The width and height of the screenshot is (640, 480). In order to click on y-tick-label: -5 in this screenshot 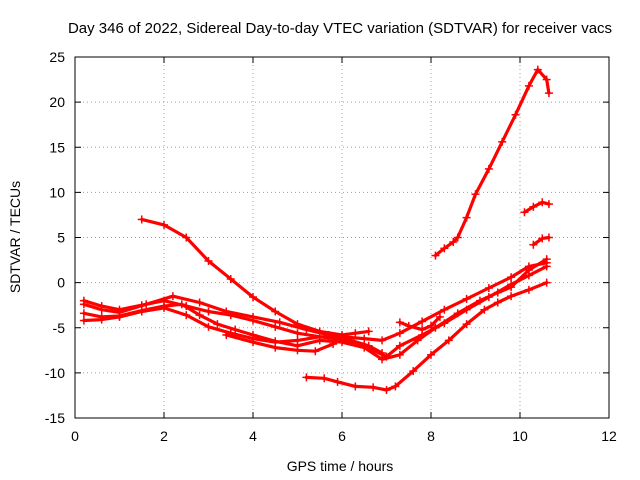, I will do `click(59, 328)`.